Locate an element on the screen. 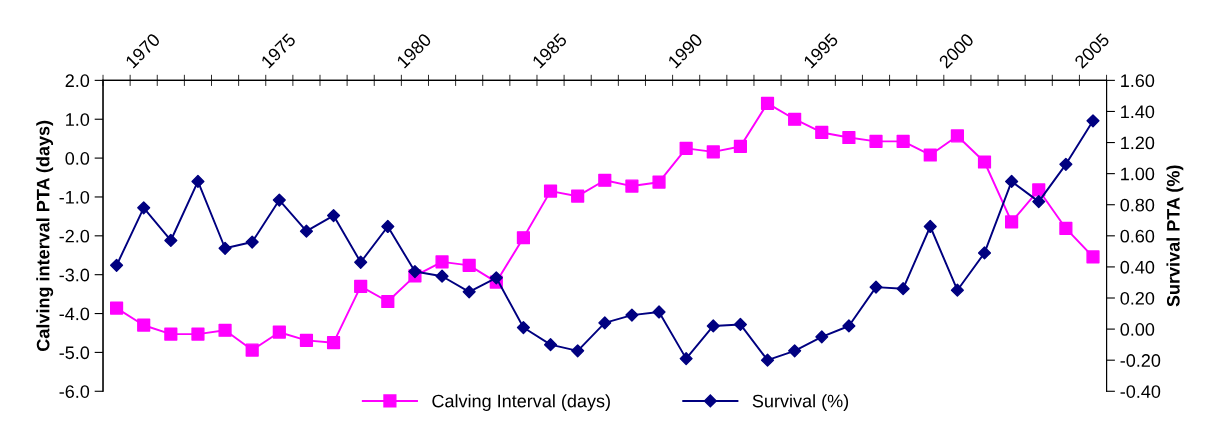 The width and height of the screenshot is (1212, 423). y2-axis-title: Survival PTA (%) is located at coordinates (1175, 236).